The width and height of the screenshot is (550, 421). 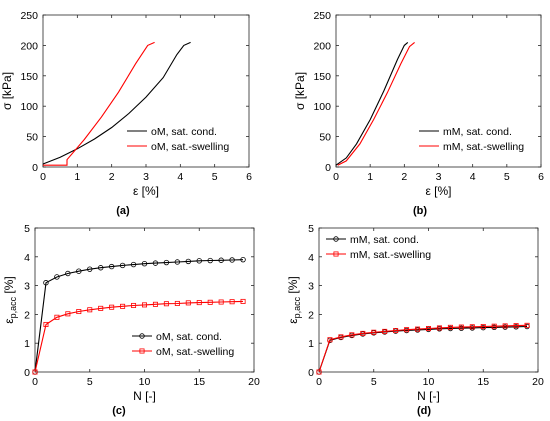 I want to click on panel-label: (d), so click(x=424, y=411).